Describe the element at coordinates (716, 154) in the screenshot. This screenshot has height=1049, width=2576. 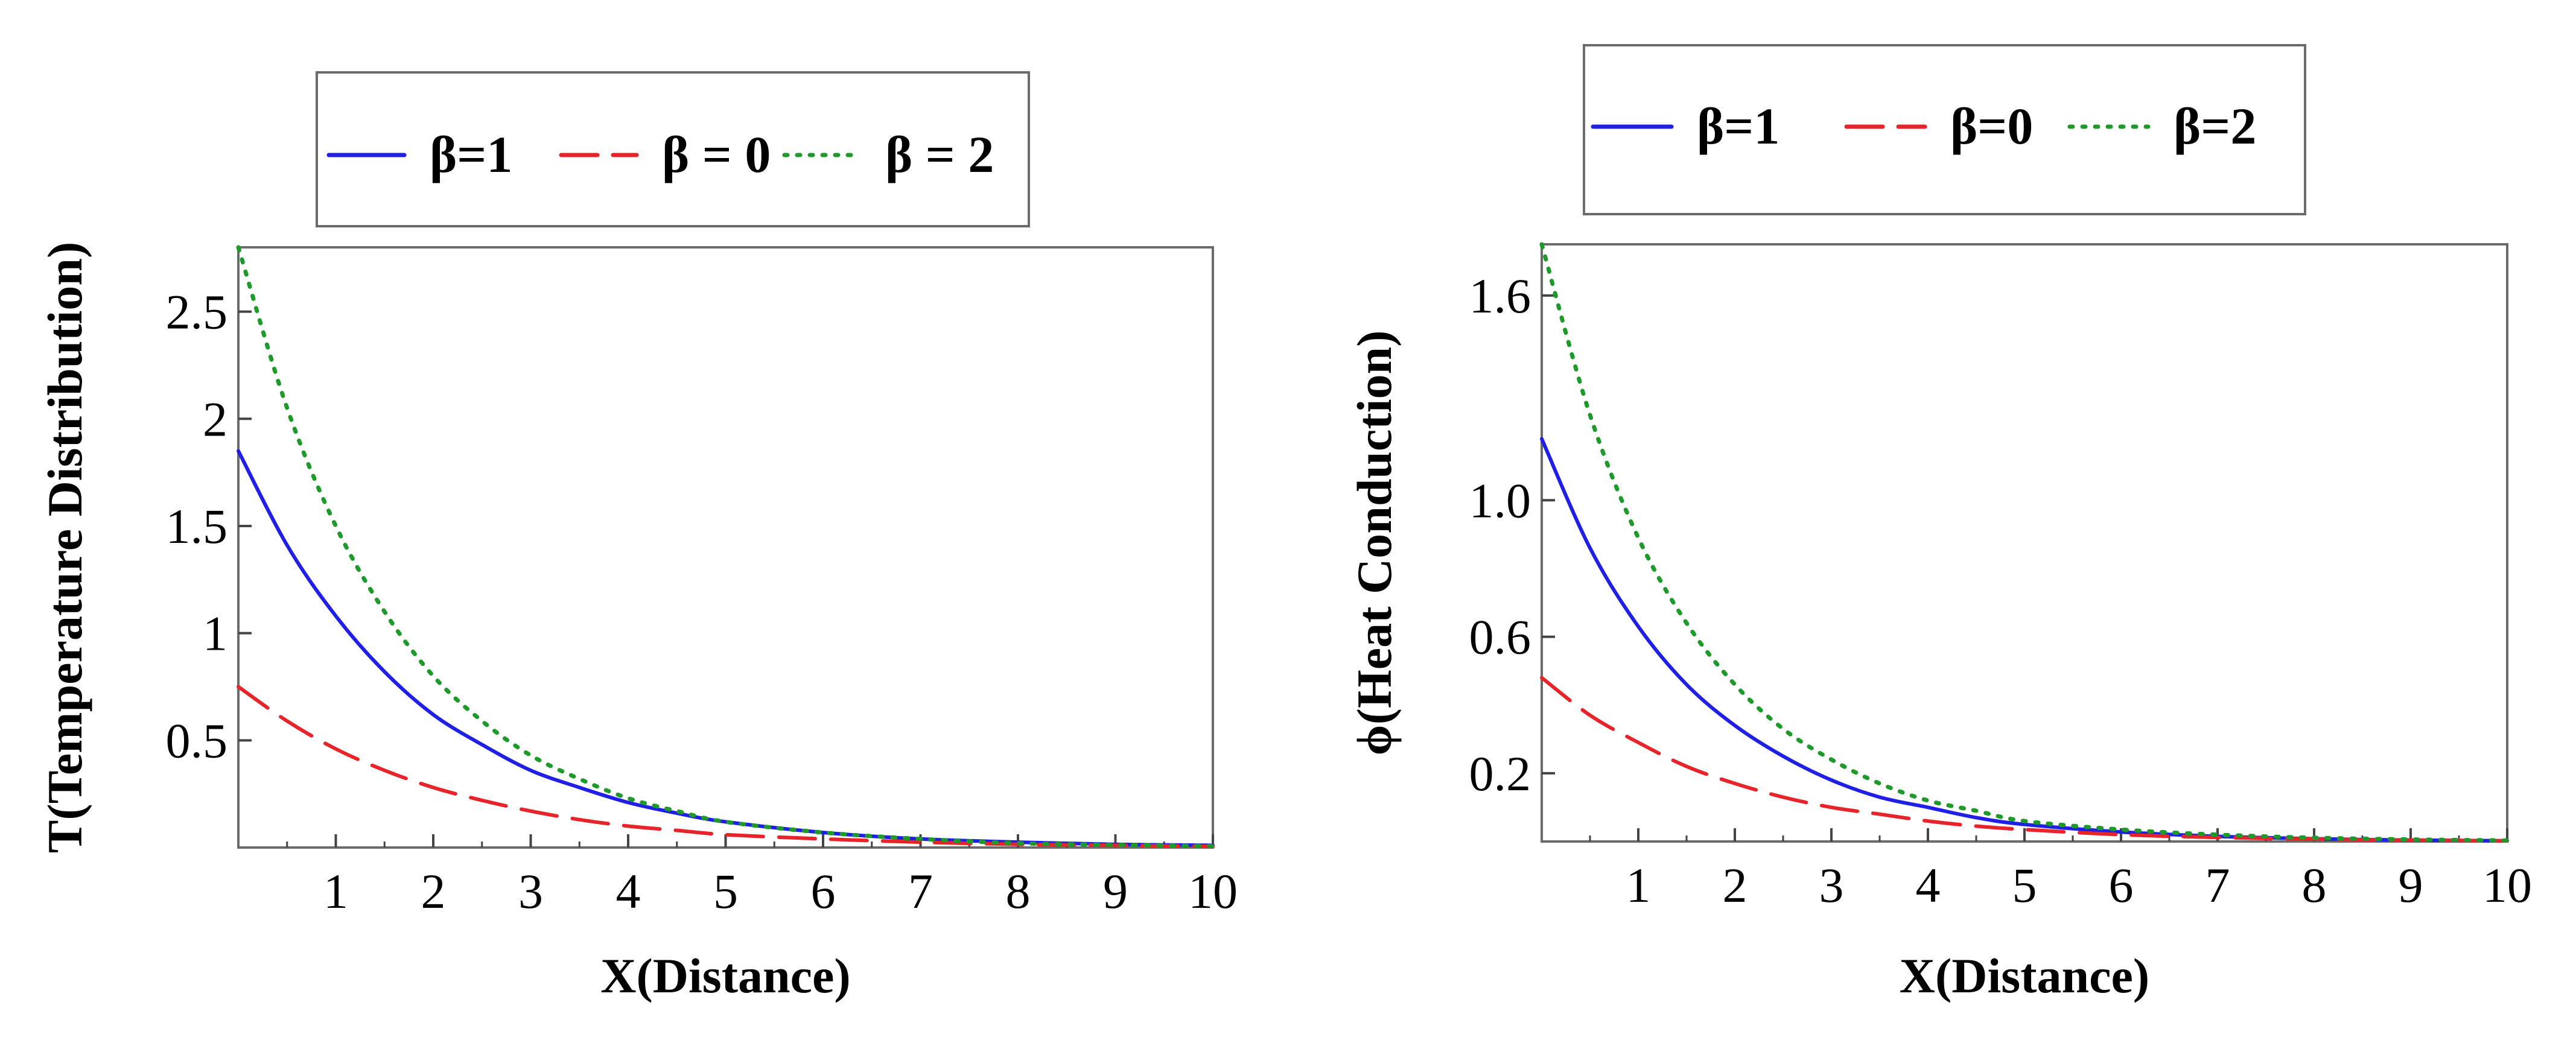
I see `legend-label-2: β = 0` at that location.